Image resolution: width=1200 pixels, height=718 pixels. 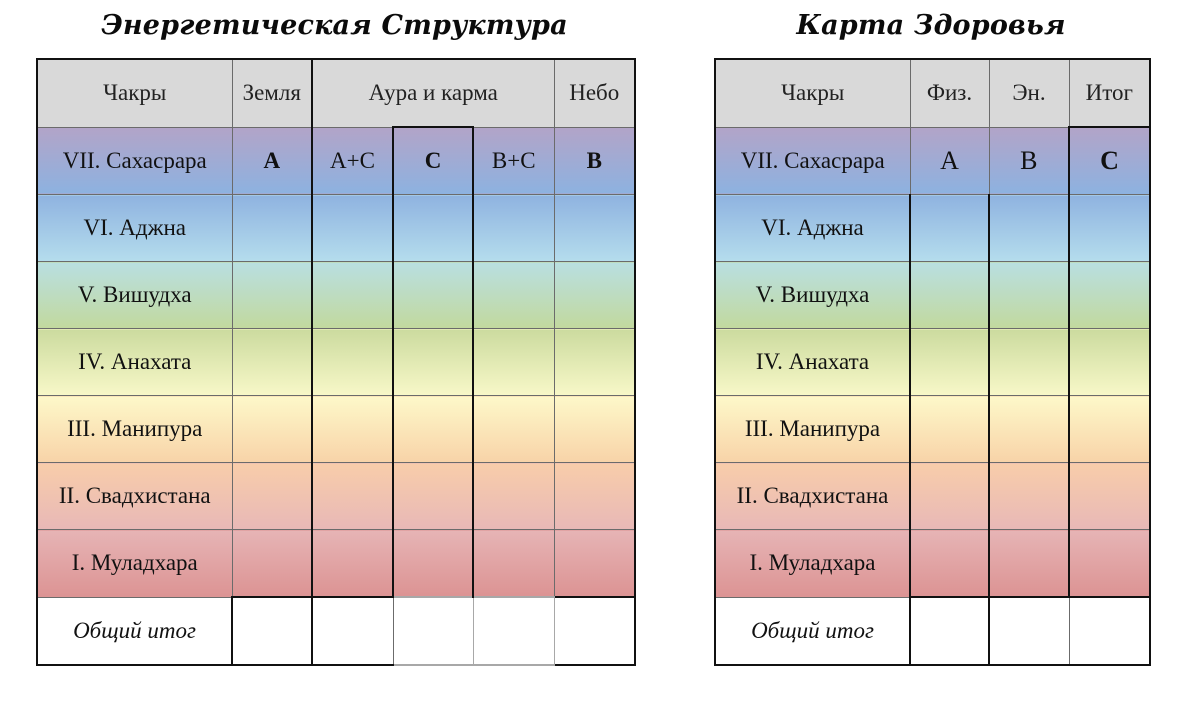 What do you see at coordinates (931, 25) in the screenshot?
I see `health-map-title: Карта Здоровья` at bounding box center [931, 25].